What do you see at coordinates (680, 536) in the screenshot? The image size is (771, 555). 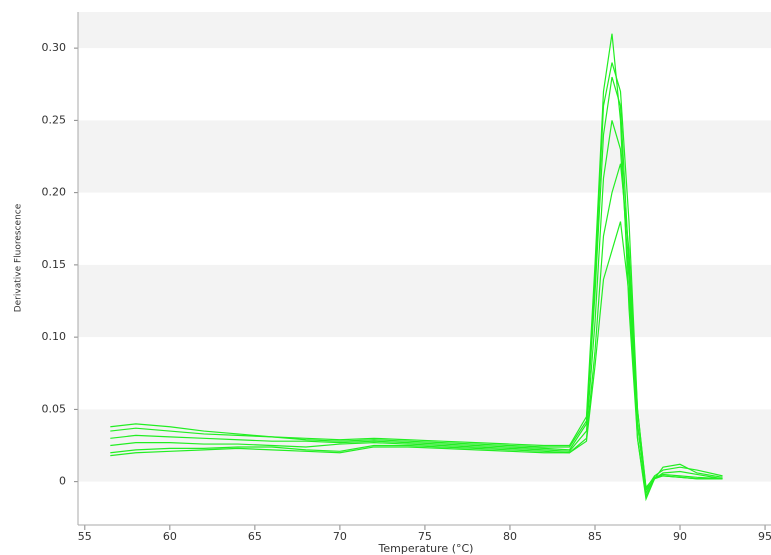 I see `x-tick-label: 90` at bounding box center [680, 536].